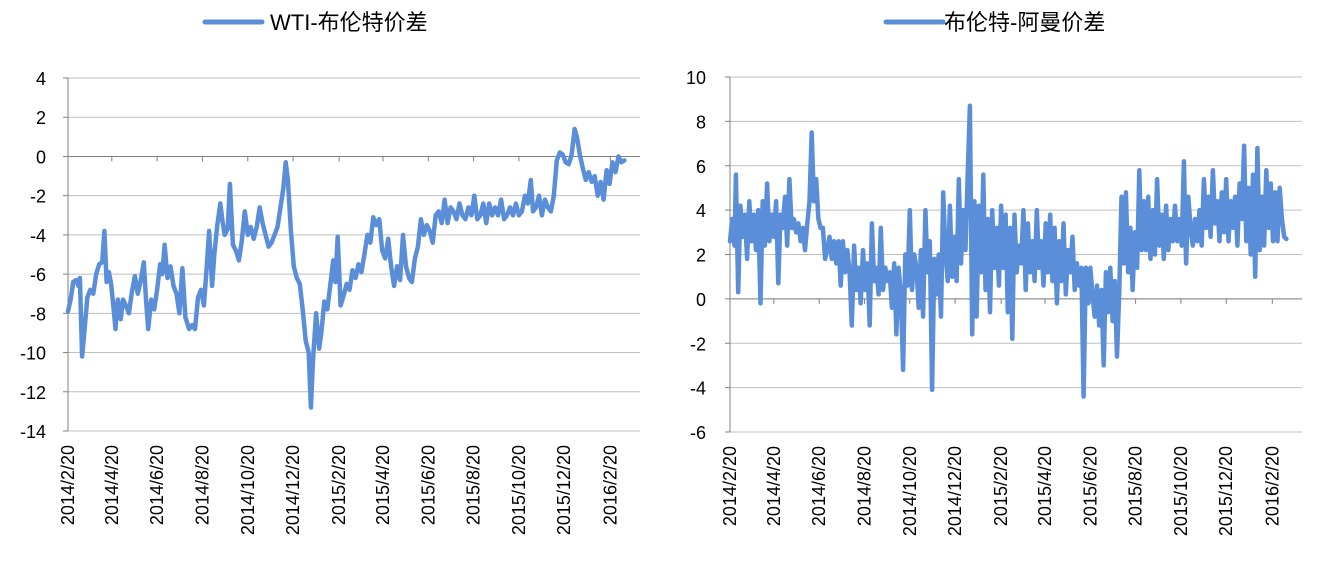 The height and width of the screenshot is (572, 1329). What do you see at coordinates (819, 486) in the screenshot?
I see `x-tick-label: 2014/6/20` at bounding box center [819, 486].